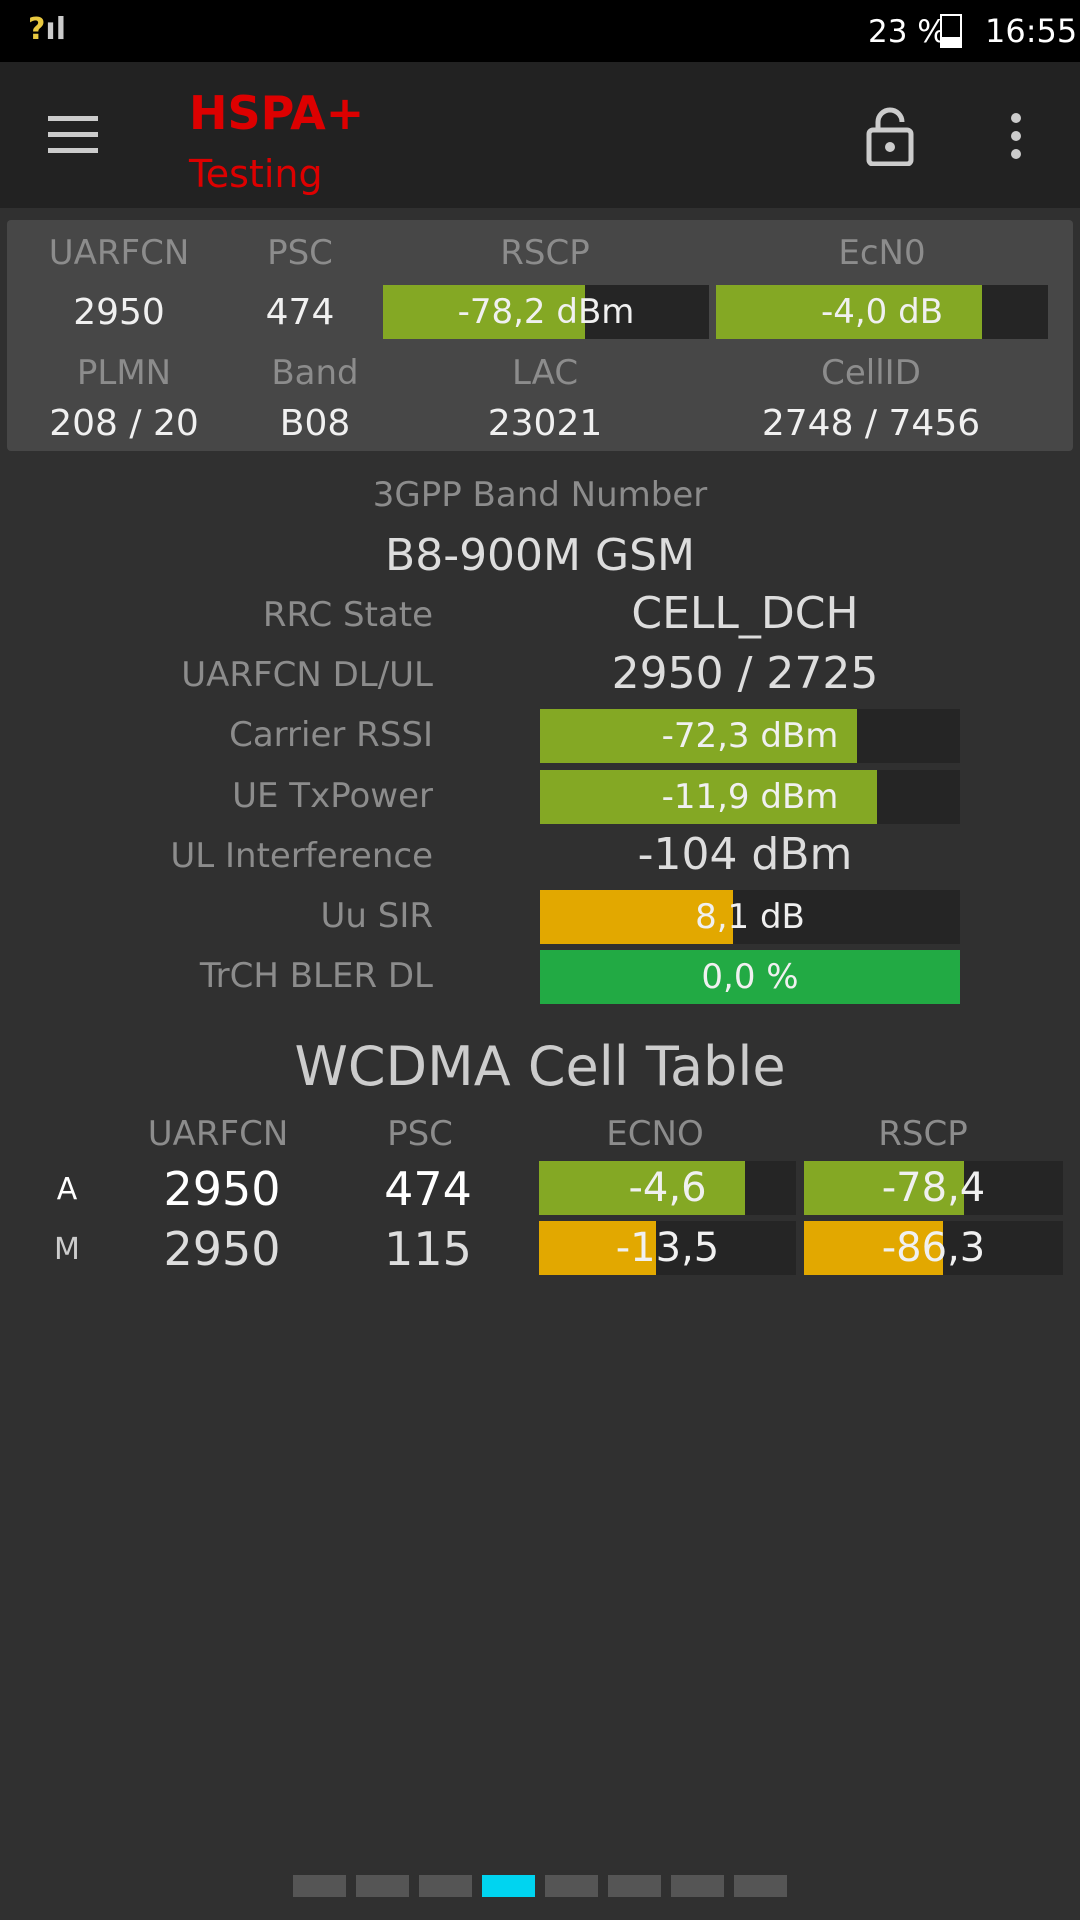  Describe the element at coordinates (315, 423) in the screenshot. I see `value: B08` at that location.